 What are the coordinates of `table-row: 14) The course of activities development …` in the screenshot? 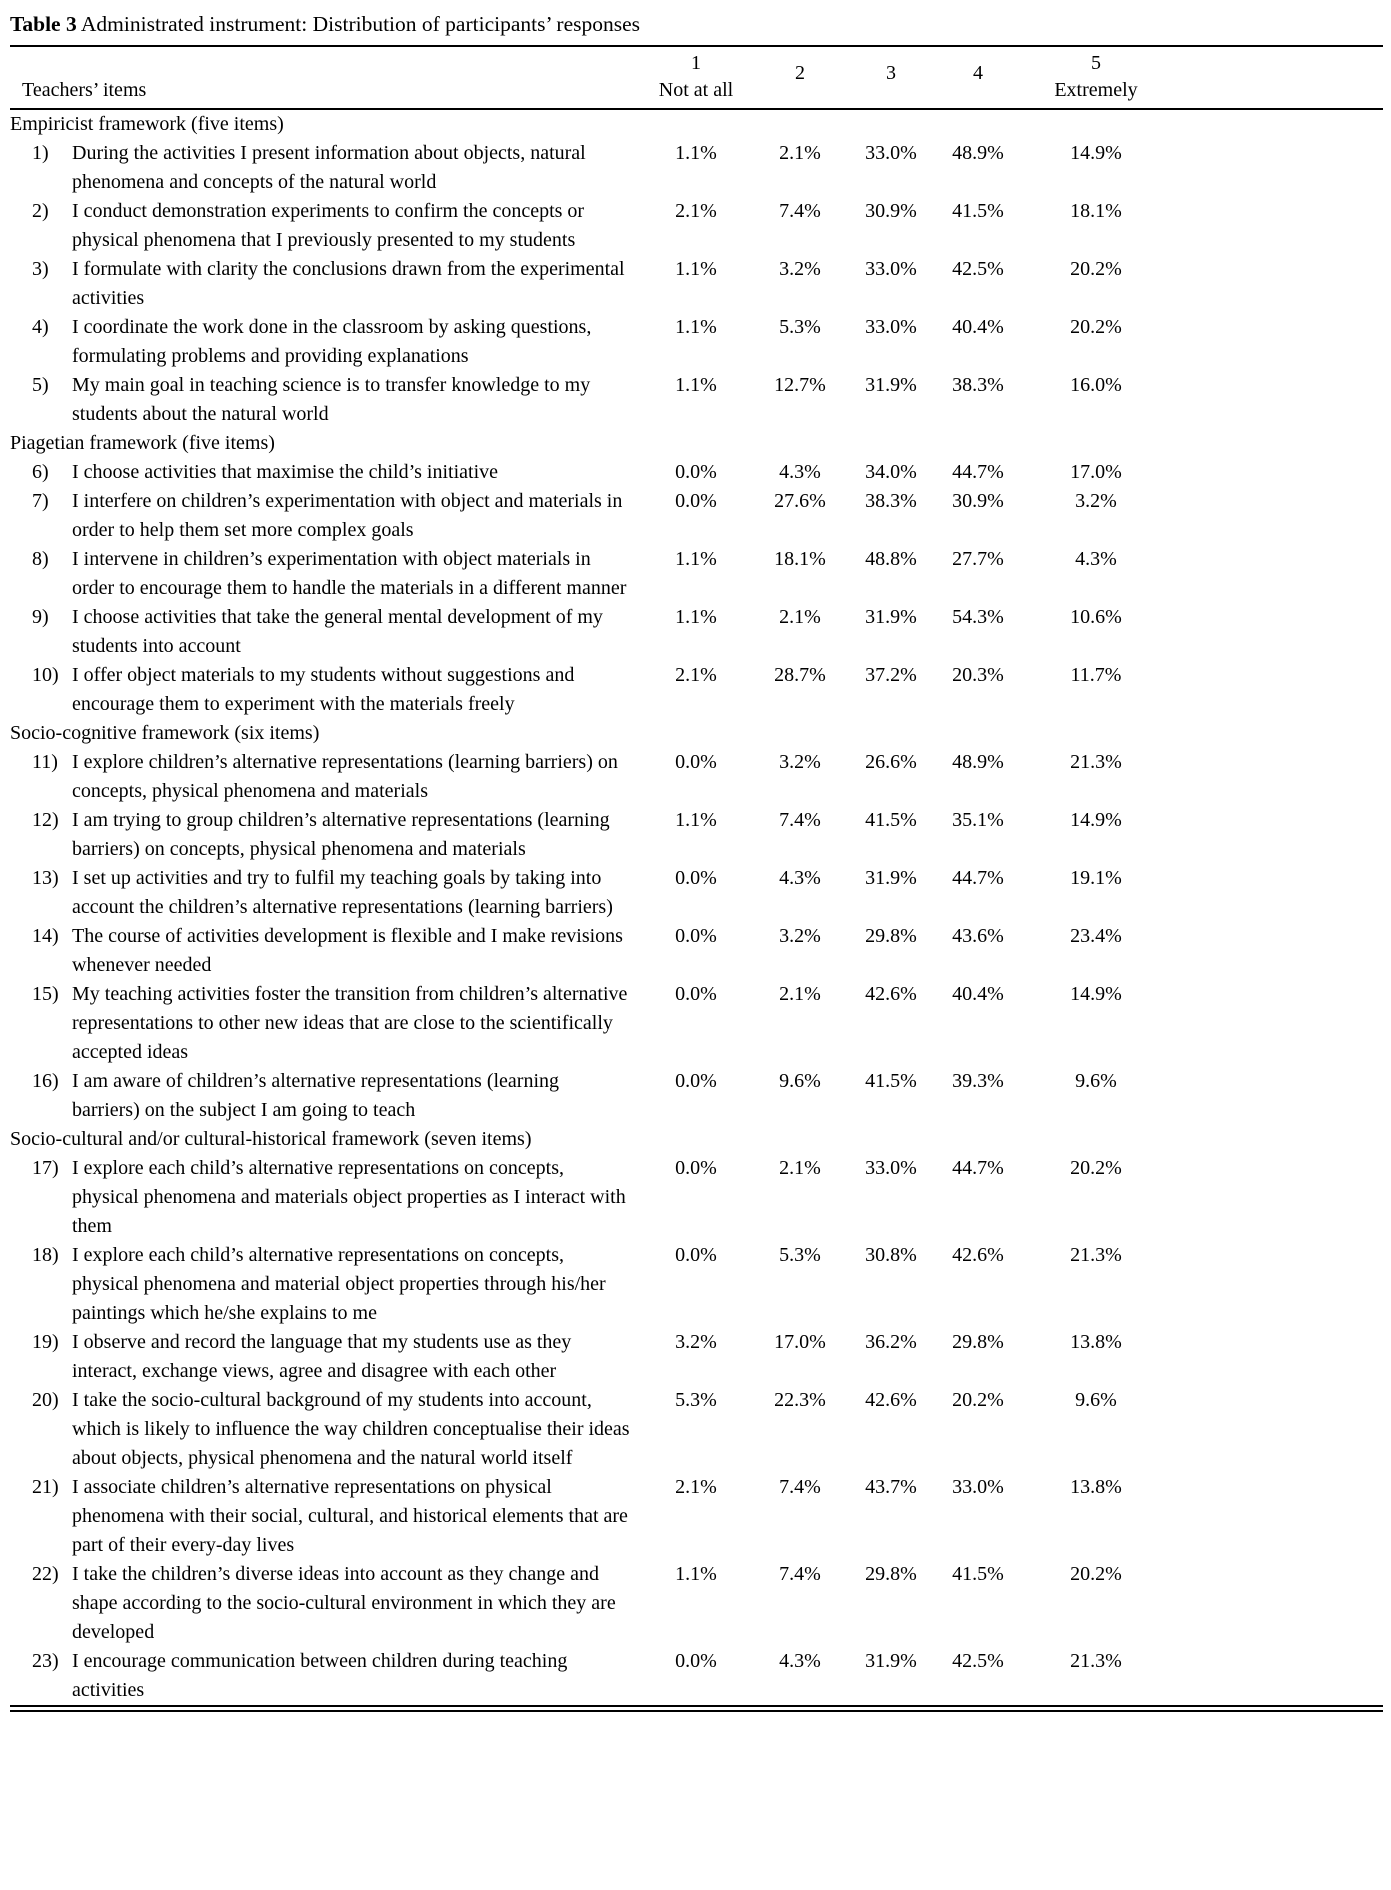 It's located at (696, 951).